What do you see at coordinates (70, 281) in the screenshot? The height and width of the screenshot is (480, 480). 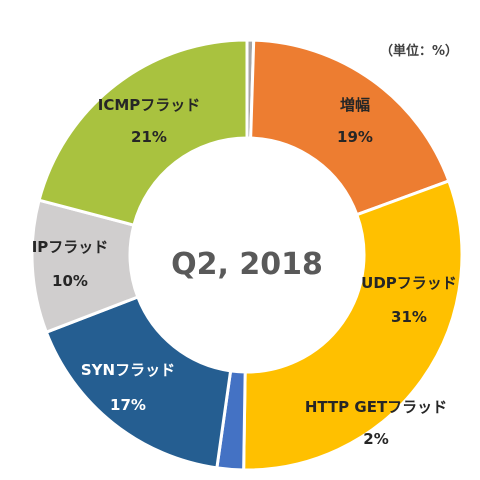 I see `slice-value-4: 10%` at bounding box center [70, 281].